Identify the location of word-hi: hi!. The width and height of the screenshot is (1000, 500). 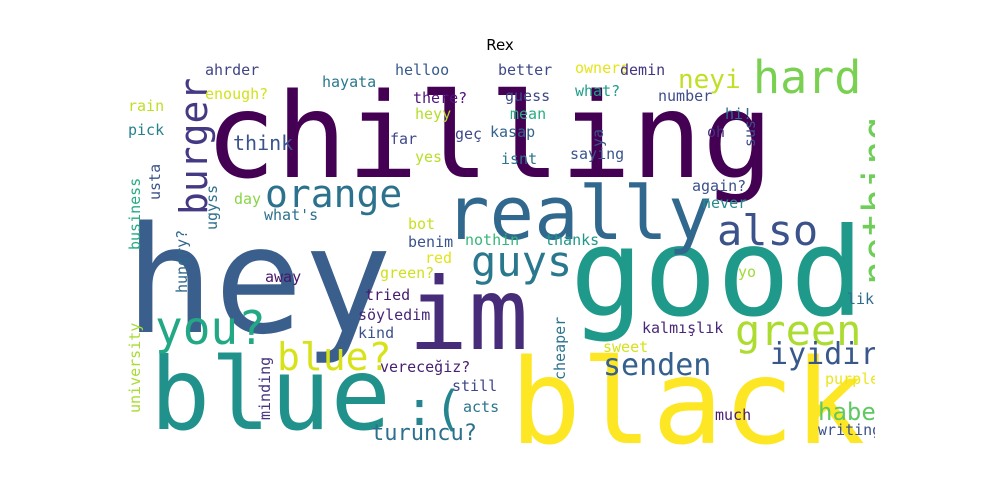
(739, 114).